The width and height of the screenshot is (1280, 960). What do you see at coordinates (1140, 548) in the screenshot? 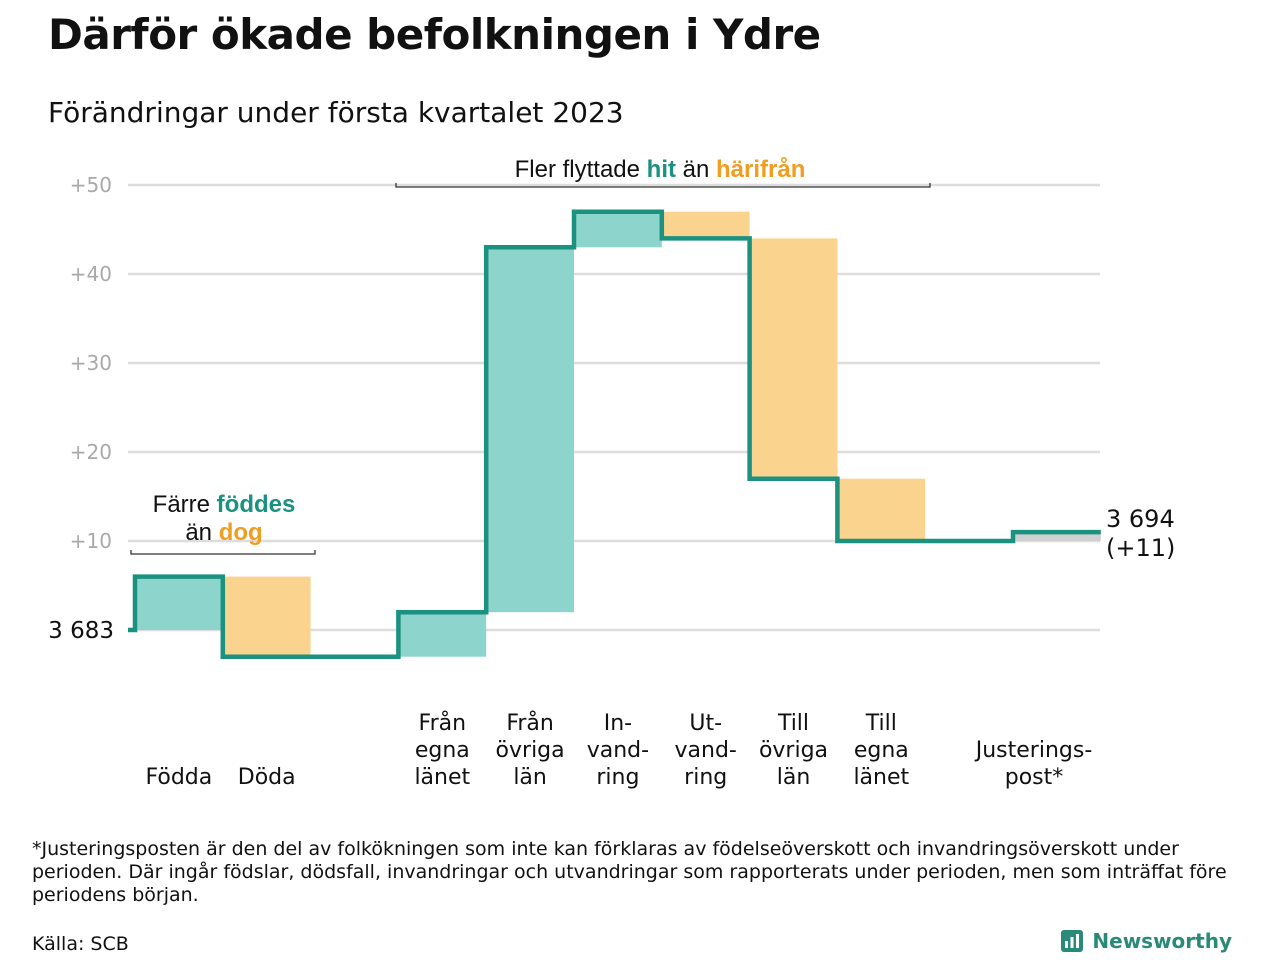
I see `end-change-label: (+11)` at bounding box center [1140, 548].